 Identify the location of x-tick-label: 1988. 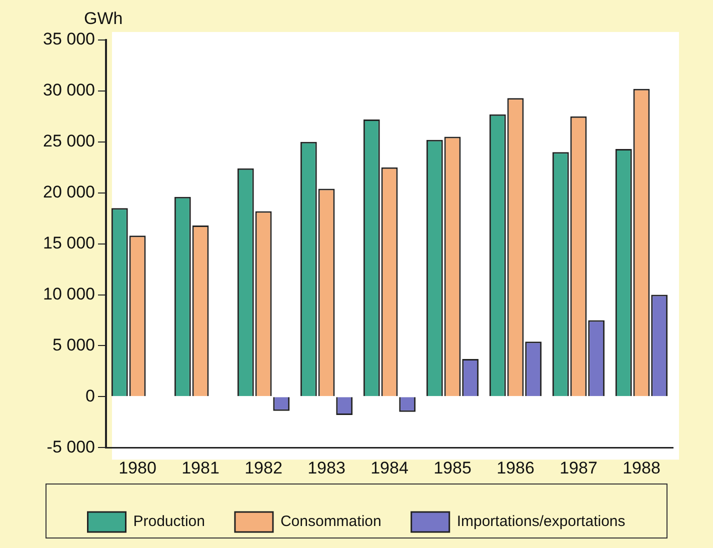
(641, 468).